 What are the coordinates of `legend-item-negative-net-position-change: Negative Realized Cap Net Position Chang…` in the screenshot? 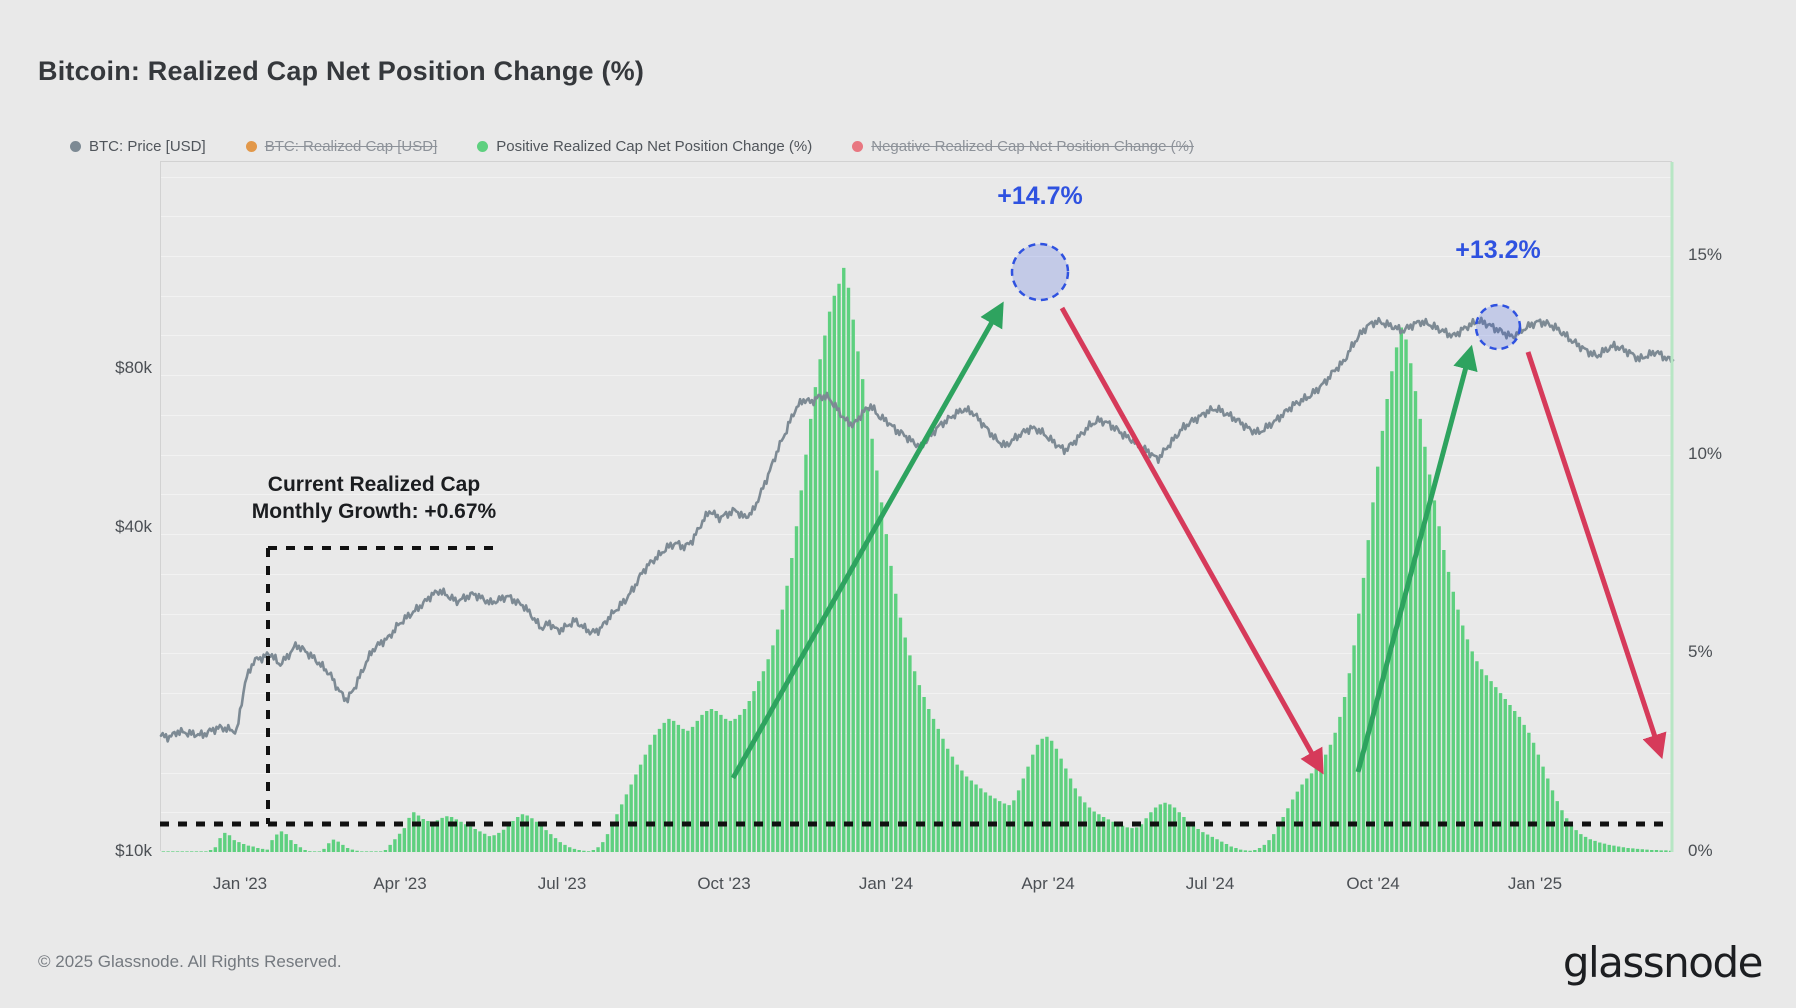 It's located at (1023, 146).